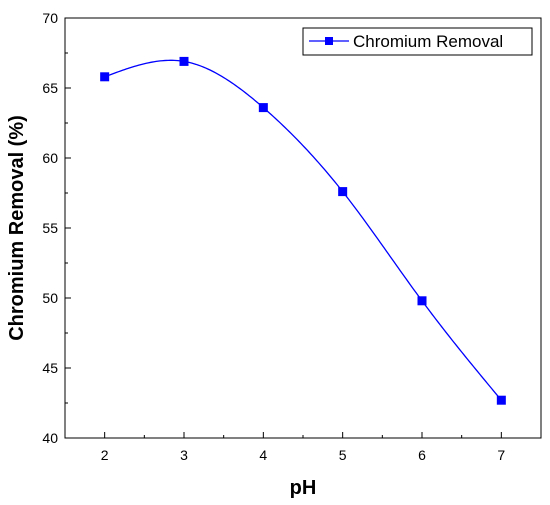  Describe the element at coordinates (50, 88) in the screenshot. I see `y-tick-label: 65` at that location.